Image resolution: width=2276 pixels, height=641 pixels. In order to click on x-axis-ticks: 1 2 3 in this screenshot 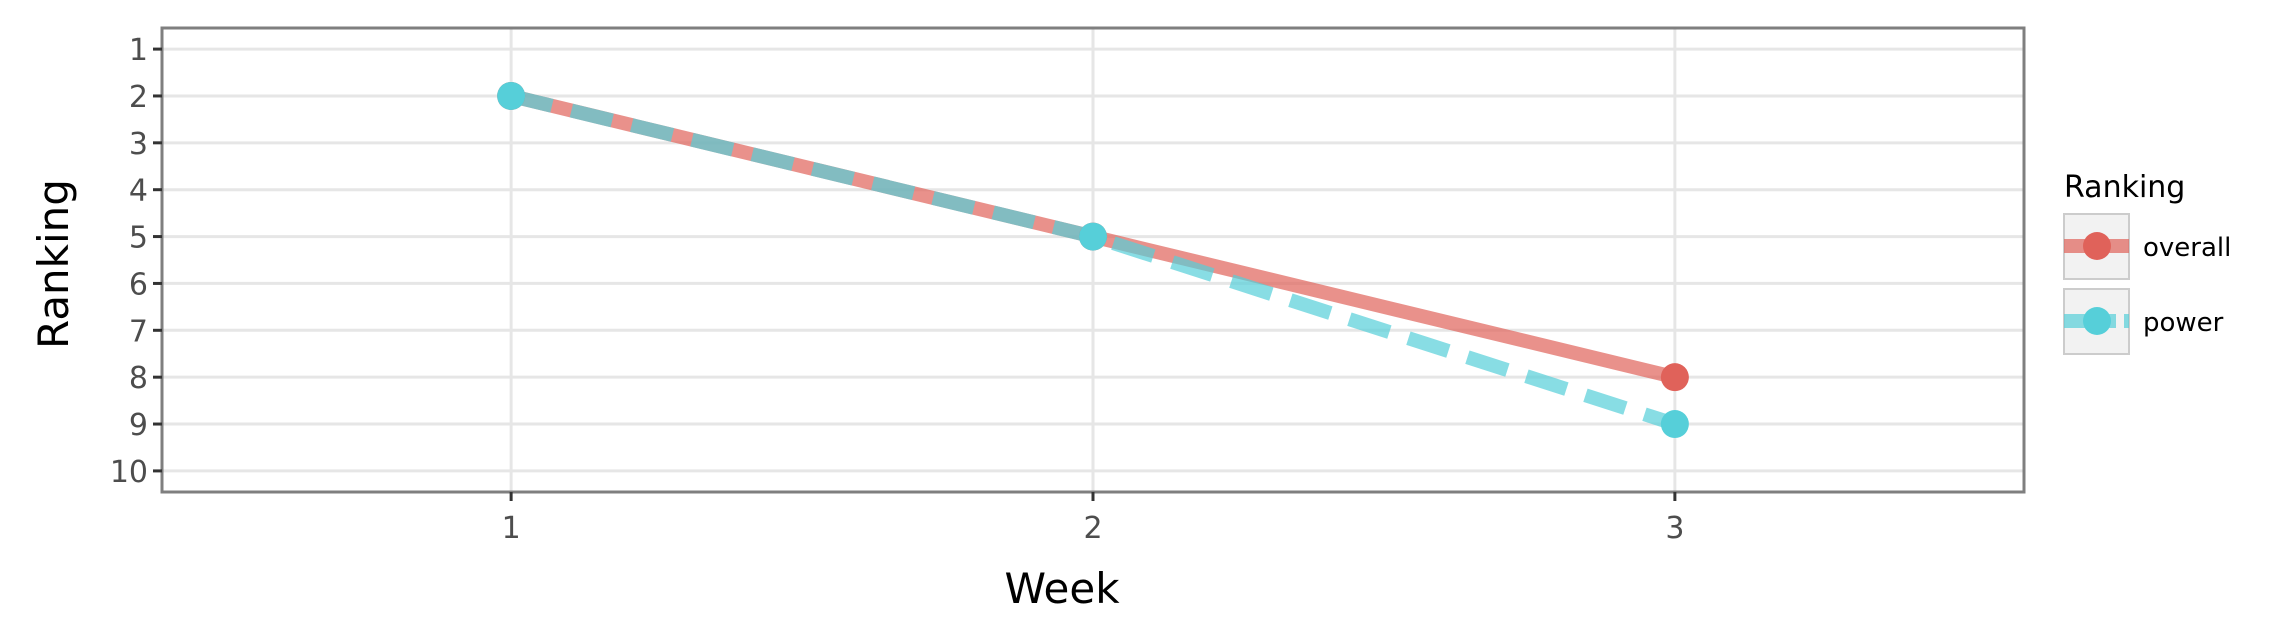, I will do `click(1093, 519)`.